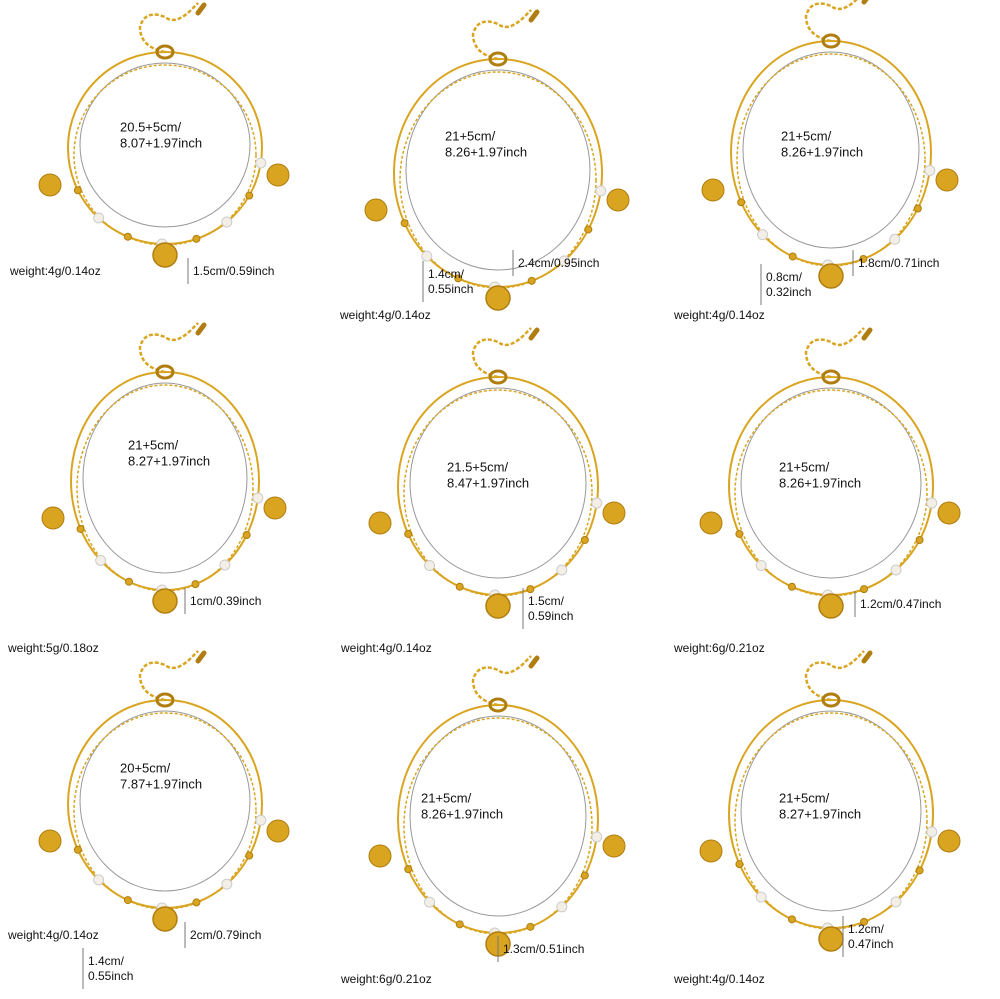 This screenshot has width=1000, height=999. What do you see at coordinates (900, 604) in the screenshot?
I see `measure-text: 1.2cm/0.47inch` at bounding box center [900, 604].